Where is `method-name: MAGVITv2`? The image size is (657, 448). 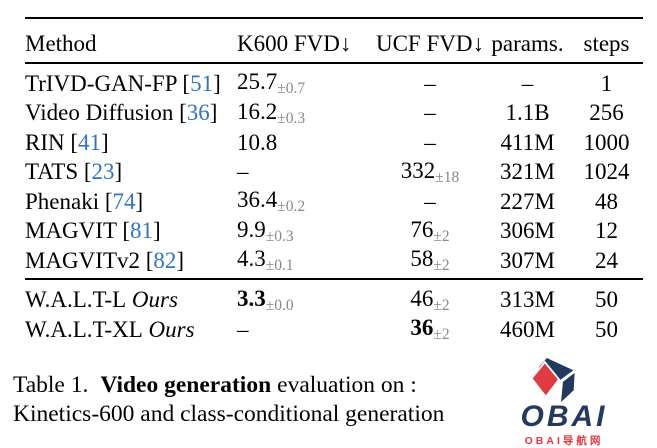 method-name: MAGVITv2 is located at coordinates (82, 260).